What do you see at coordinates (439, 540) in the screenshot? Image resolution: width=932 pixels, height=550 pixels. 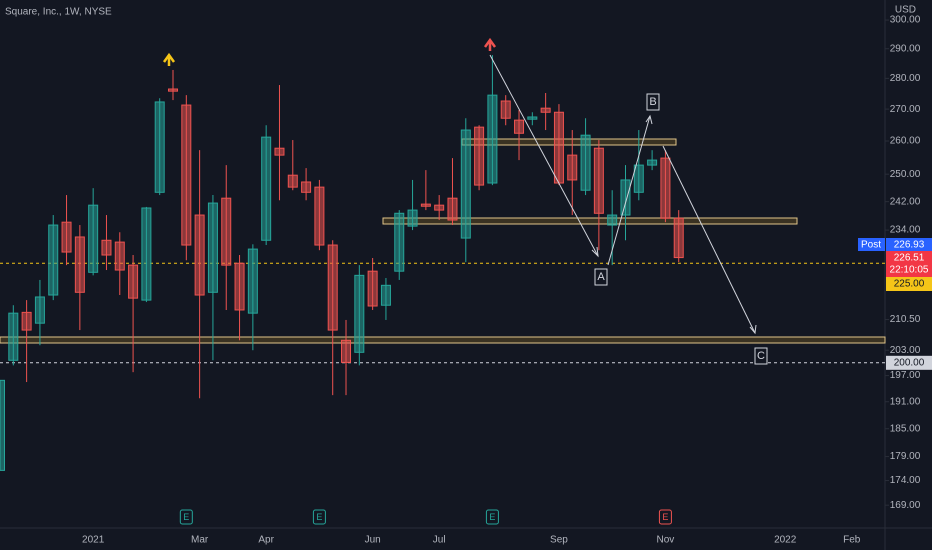 I see `x-tick-label: Jul` at bounding box center [439, 540].